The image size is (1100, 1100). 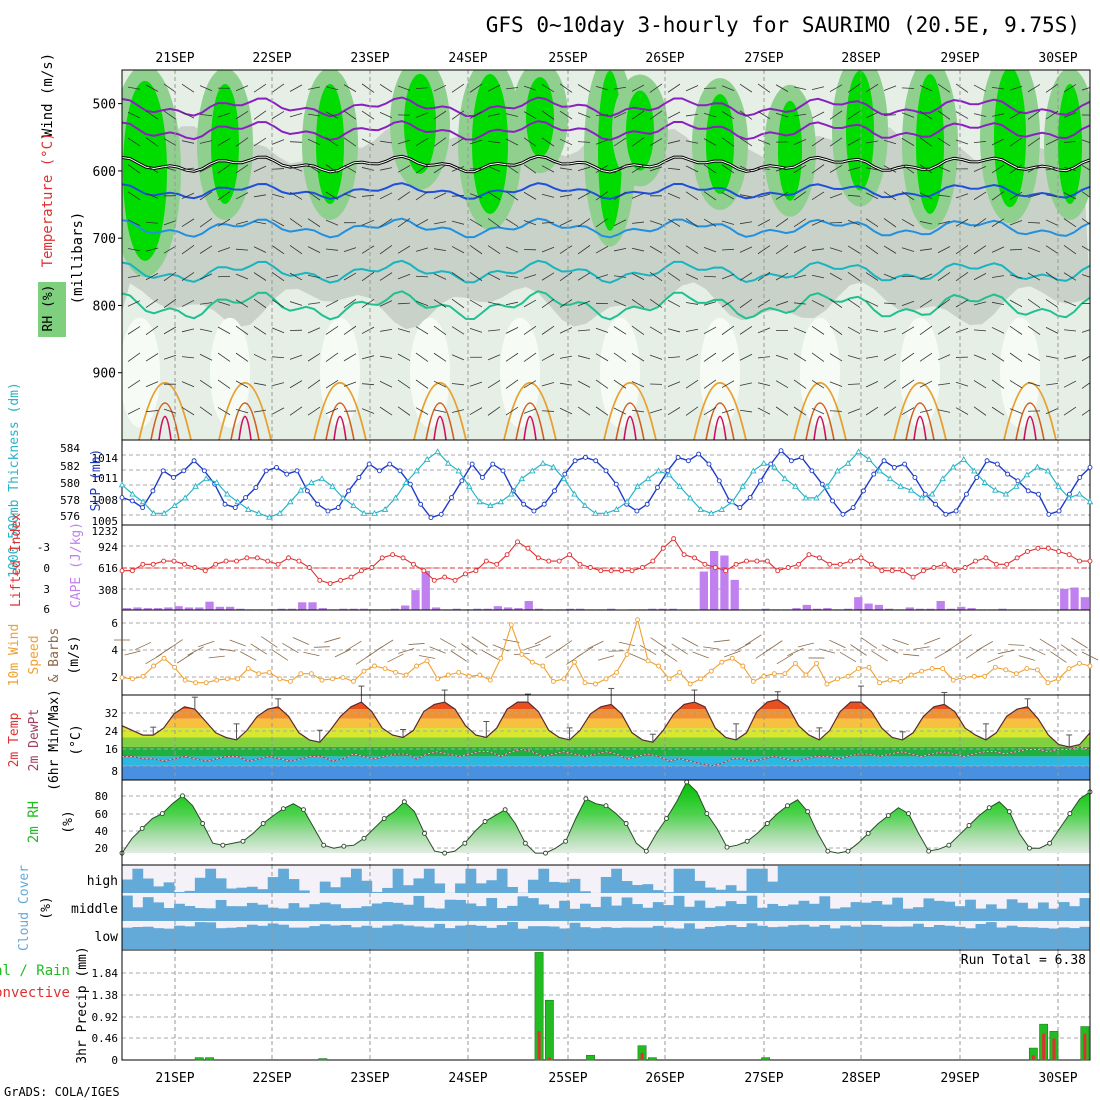 I want to click on date-label: 27SEP, so click(x=763, y=58).